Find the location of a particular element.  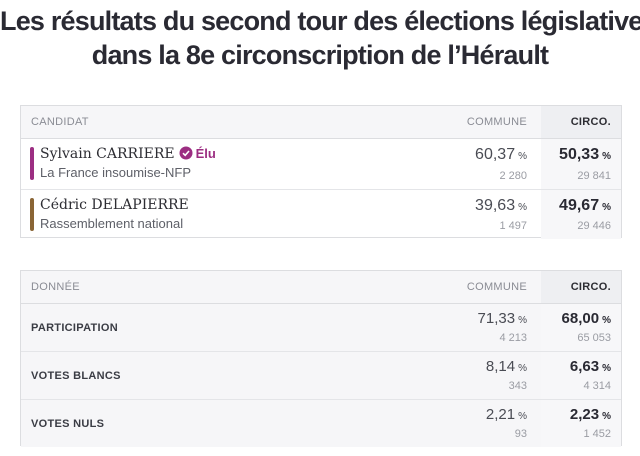

circo-percent-value: 49,67 is located at coordinates (579, 205).